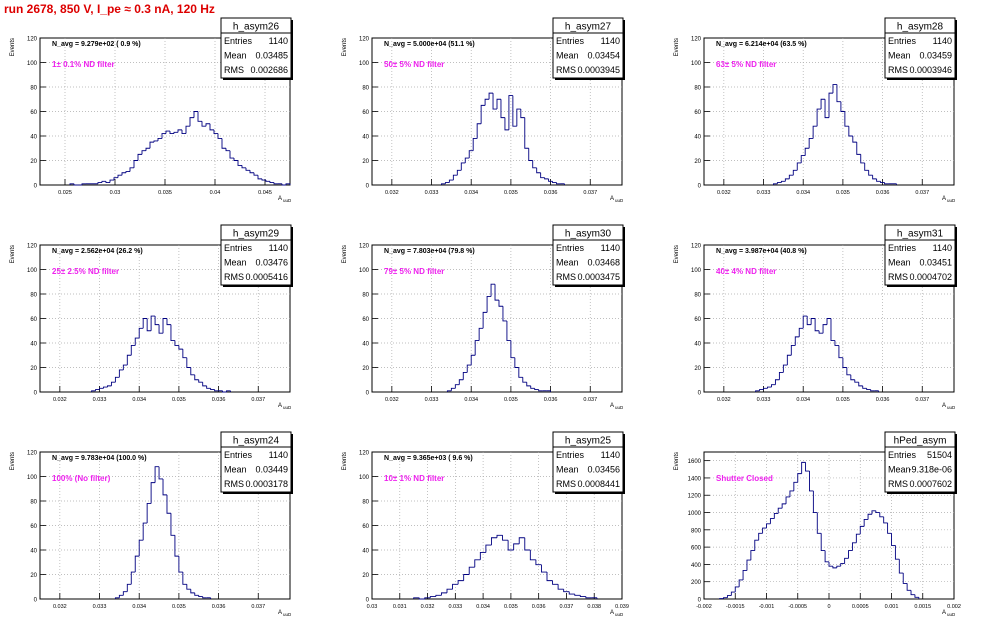 This screenshot has width=996, height=637. I want to click on page-title: run 2678, 850 V, I_pe ≈ 0.3 nA, 120 Hz, so click(109, 9).